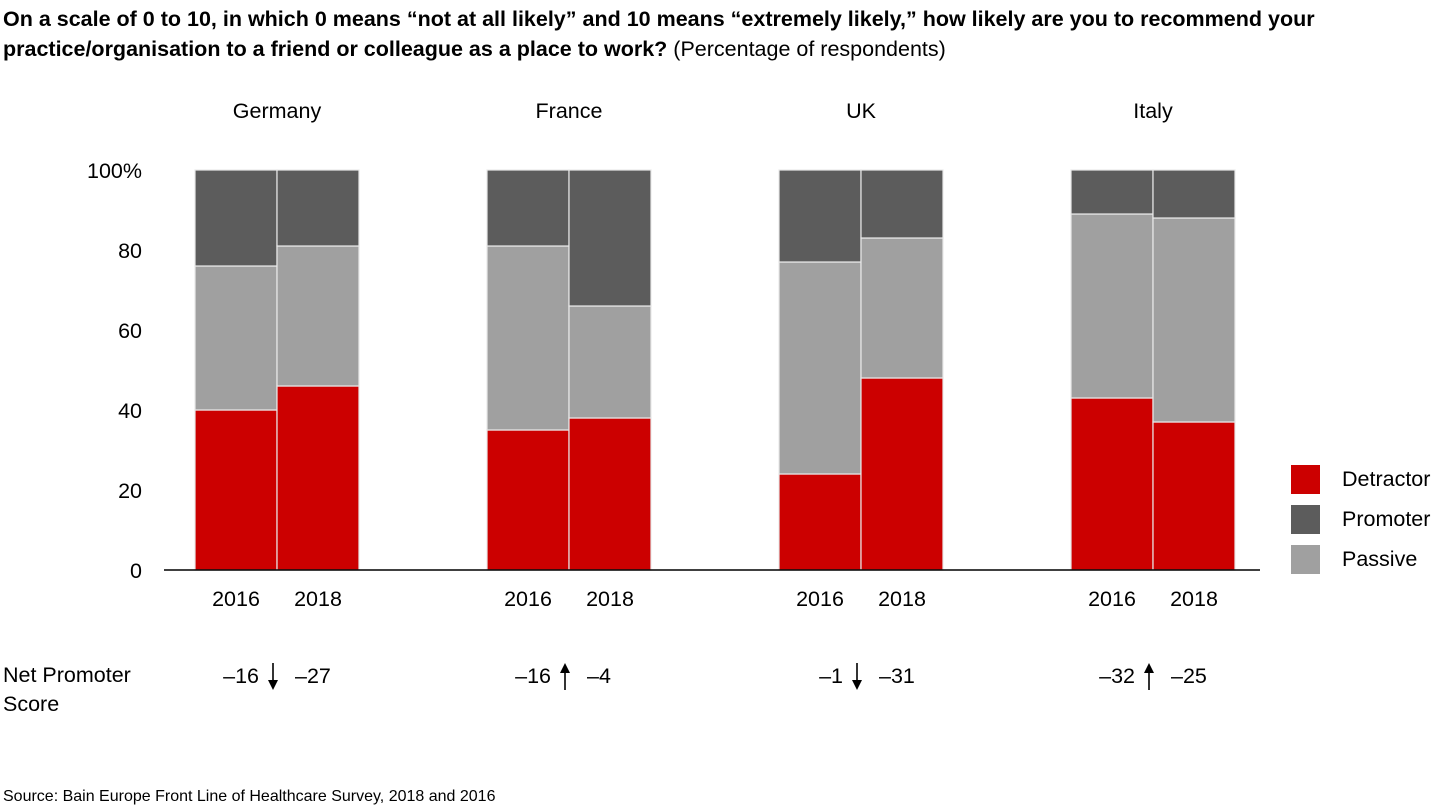  What do you see at coordinates (902, 308) in the screenshot?
I see `bar-segment-passive-uk-2018` at bounding box center [902, 308].